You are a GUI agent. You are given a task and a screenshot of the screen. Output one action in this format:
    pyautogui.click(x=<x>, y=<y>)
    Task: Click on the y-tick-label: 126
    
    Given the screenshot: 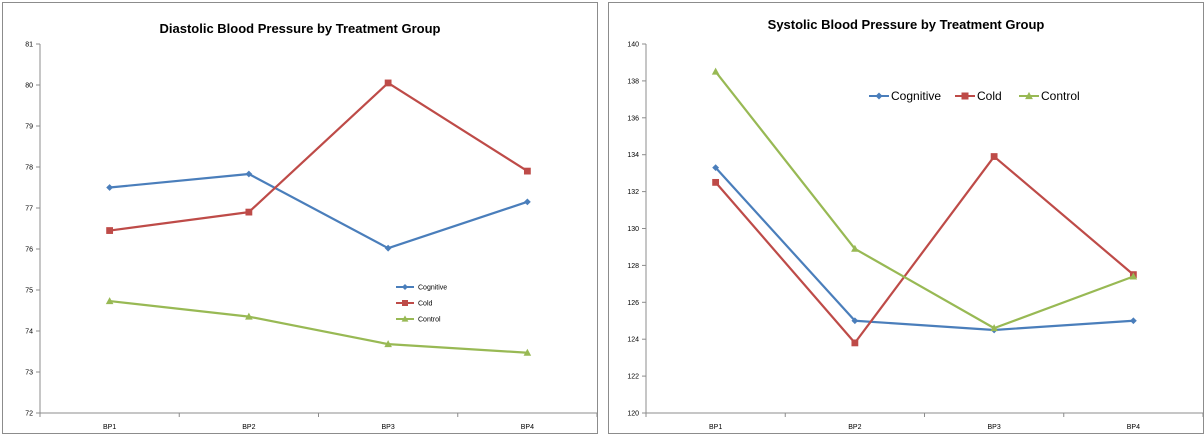 What is the action you would take?
    pyautogui.click(x=633, y=303)
    